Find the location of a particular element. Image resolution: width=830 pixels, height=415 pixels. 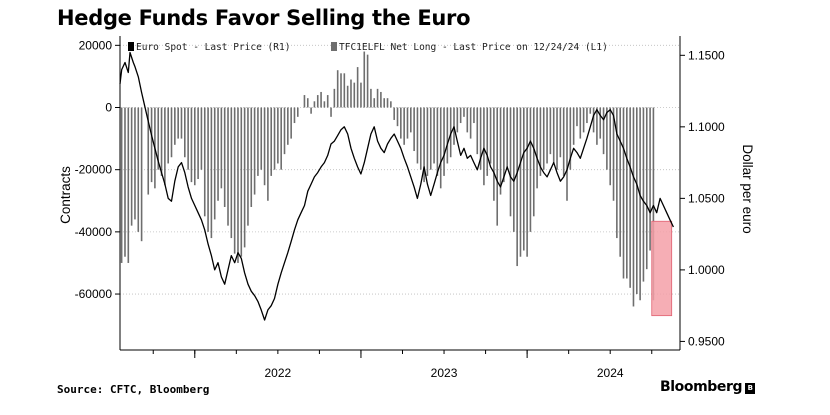

x-tick-label: 2022 is located at coordinates (278, 373).